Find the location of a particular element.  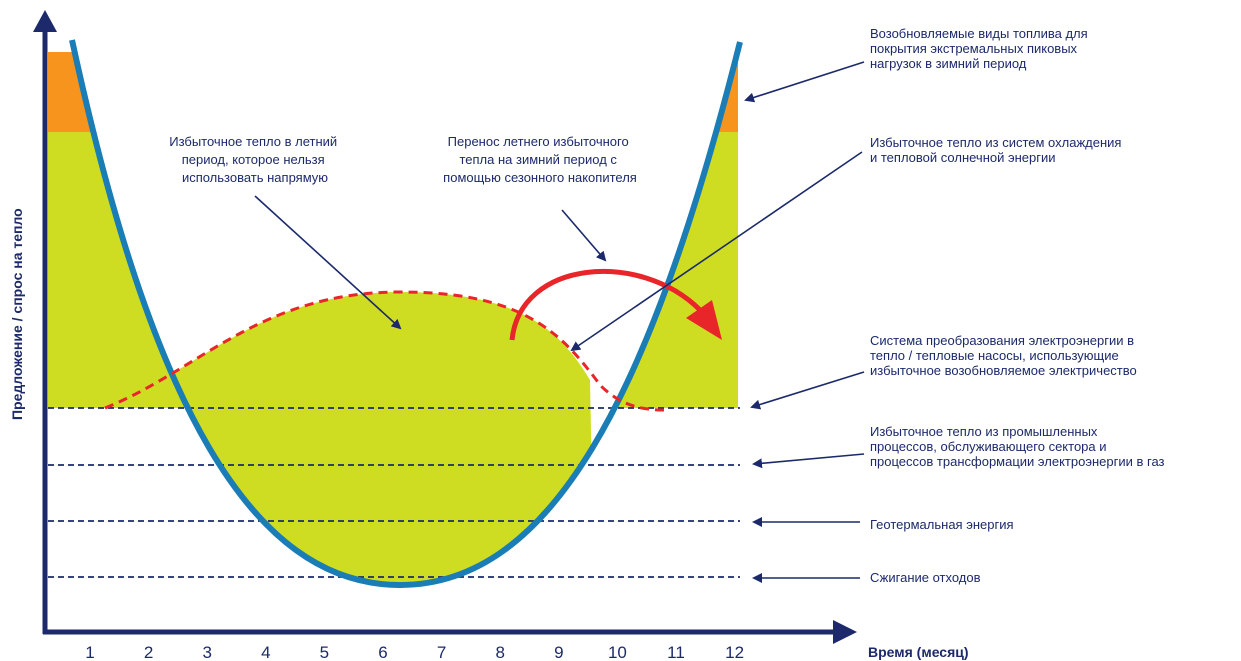

month-label: 7 is located at coordinates (441, 652).